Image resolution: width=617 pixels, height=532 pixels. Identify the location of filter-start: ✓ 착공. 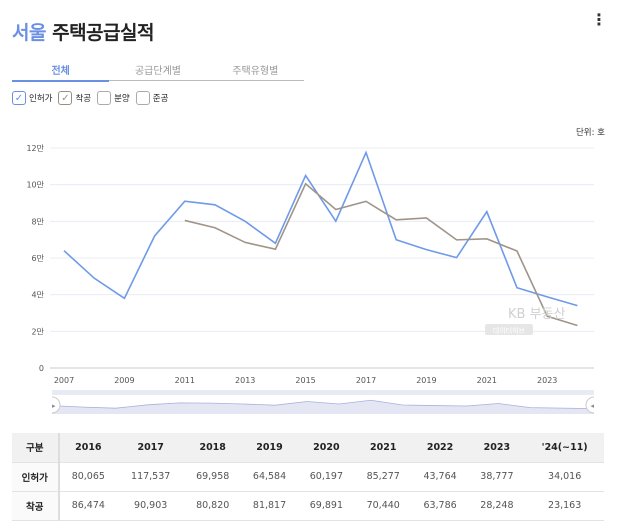
(74, 98).